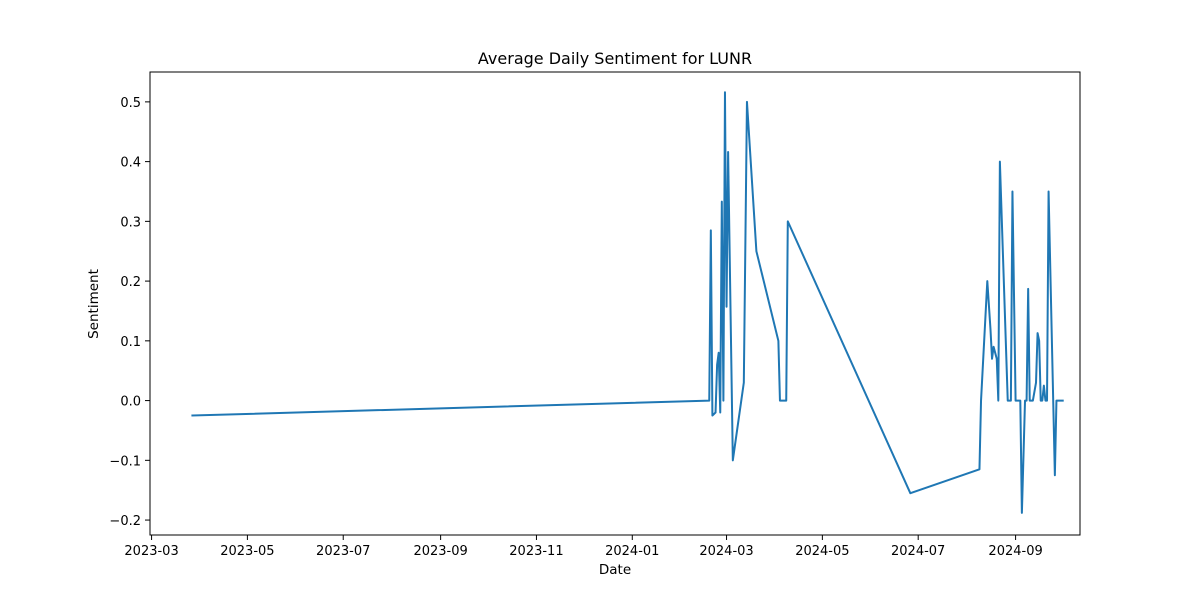 This screenshot has width=1200, height=600. What do you see at coordinates (130, 103) in the screenshot?
I see `y-tick-label: 0.5` at bounding box center [130, 103].